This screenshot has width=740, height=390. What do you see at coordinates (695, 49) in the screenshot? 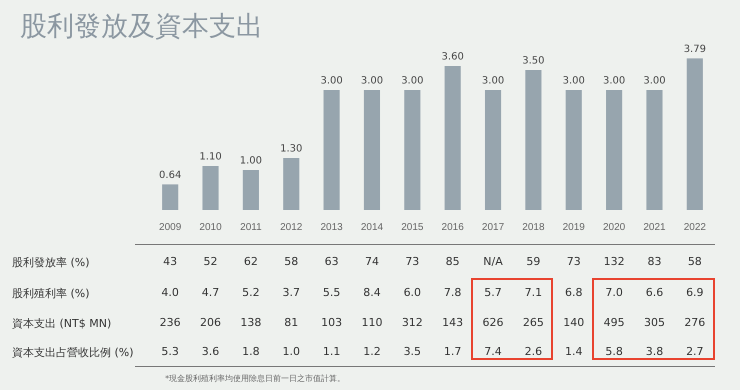
I see `data-label: 3.79` at bounding box center [695, 49].